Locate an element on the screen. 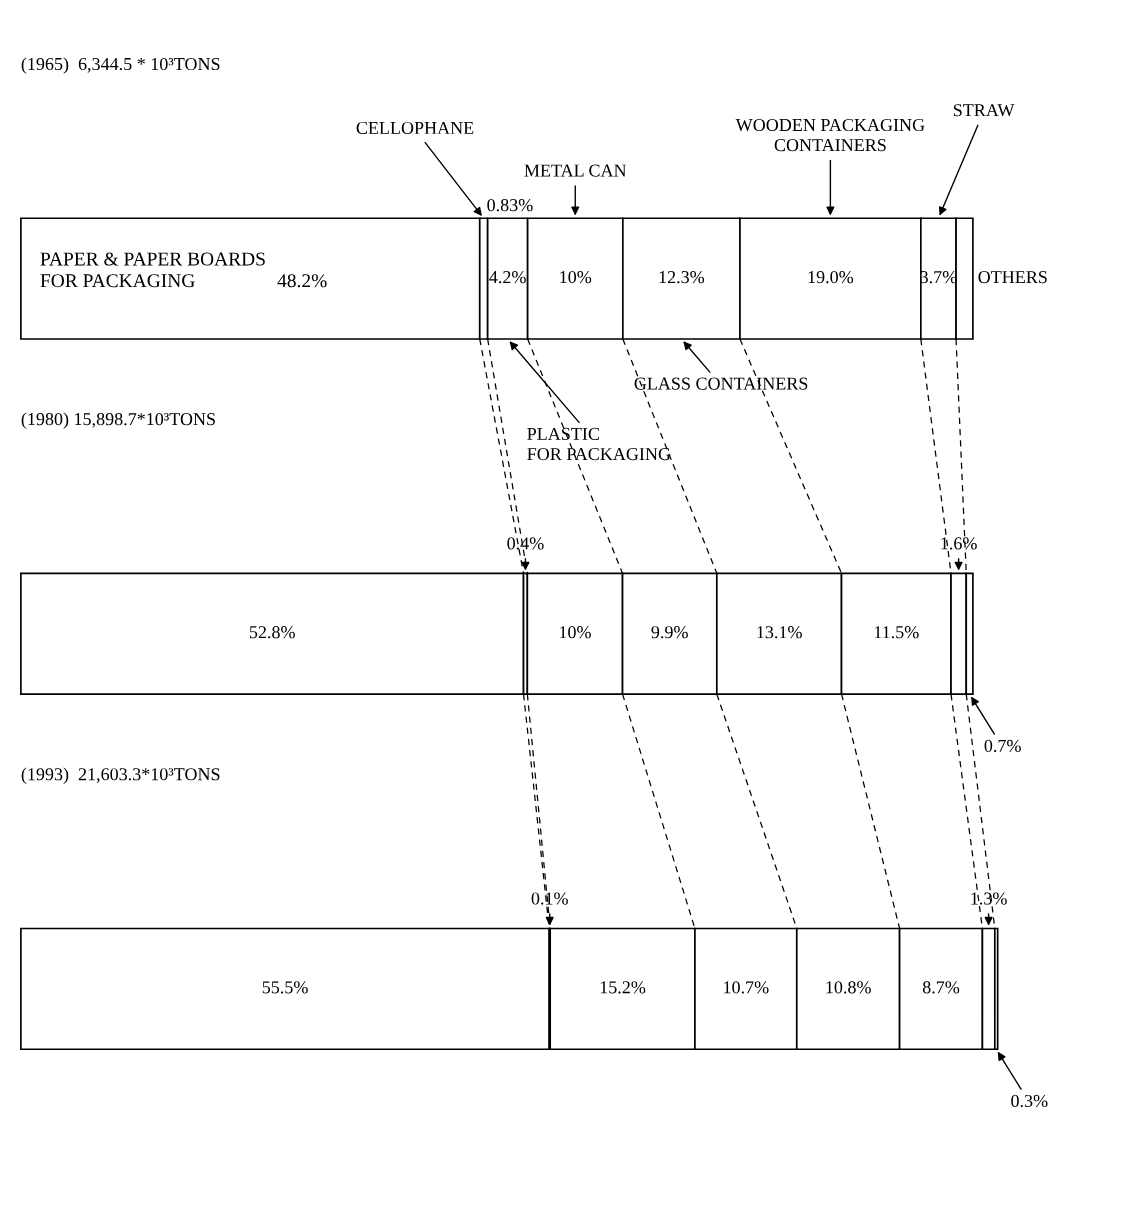 This screenshot has width=1136, height=1232. data-label: 4.2% is located at coordinates (507, 277).